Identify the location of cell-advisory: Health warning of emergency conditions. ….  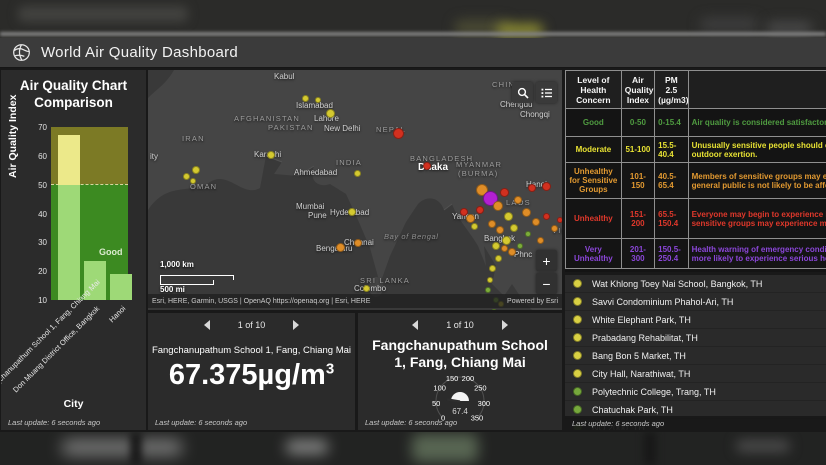
(756, 253).